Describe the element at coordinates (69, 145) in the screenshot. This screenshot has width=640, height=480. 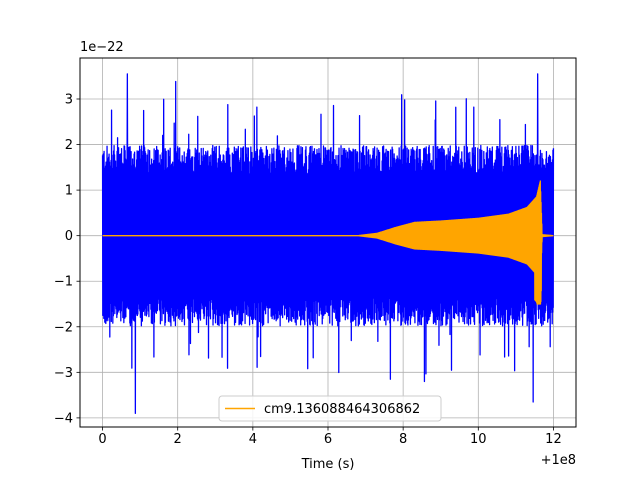
I see `y-tick-label: 2` at that location.